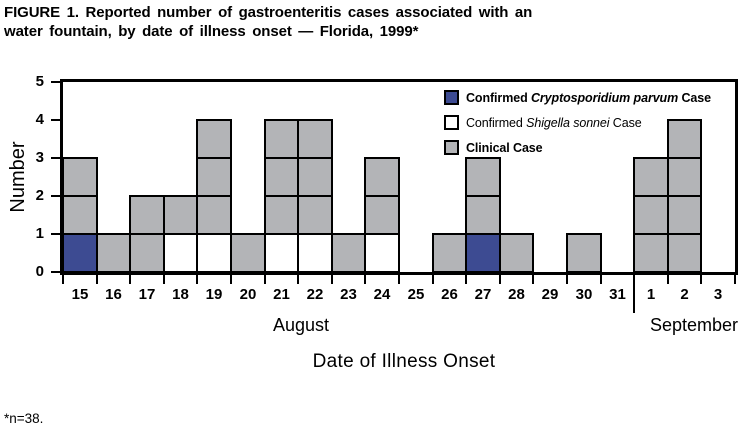 This screenshot has width=748, height=435. Describe the element at coordinates (315, 294) in the screenshot. I see `x-axis-tick-label: 22` at that location.